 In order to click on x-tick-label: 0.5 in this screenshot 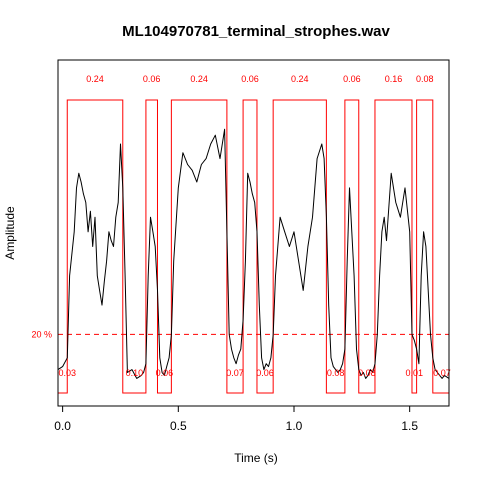, I will do `click(178, 426)`.